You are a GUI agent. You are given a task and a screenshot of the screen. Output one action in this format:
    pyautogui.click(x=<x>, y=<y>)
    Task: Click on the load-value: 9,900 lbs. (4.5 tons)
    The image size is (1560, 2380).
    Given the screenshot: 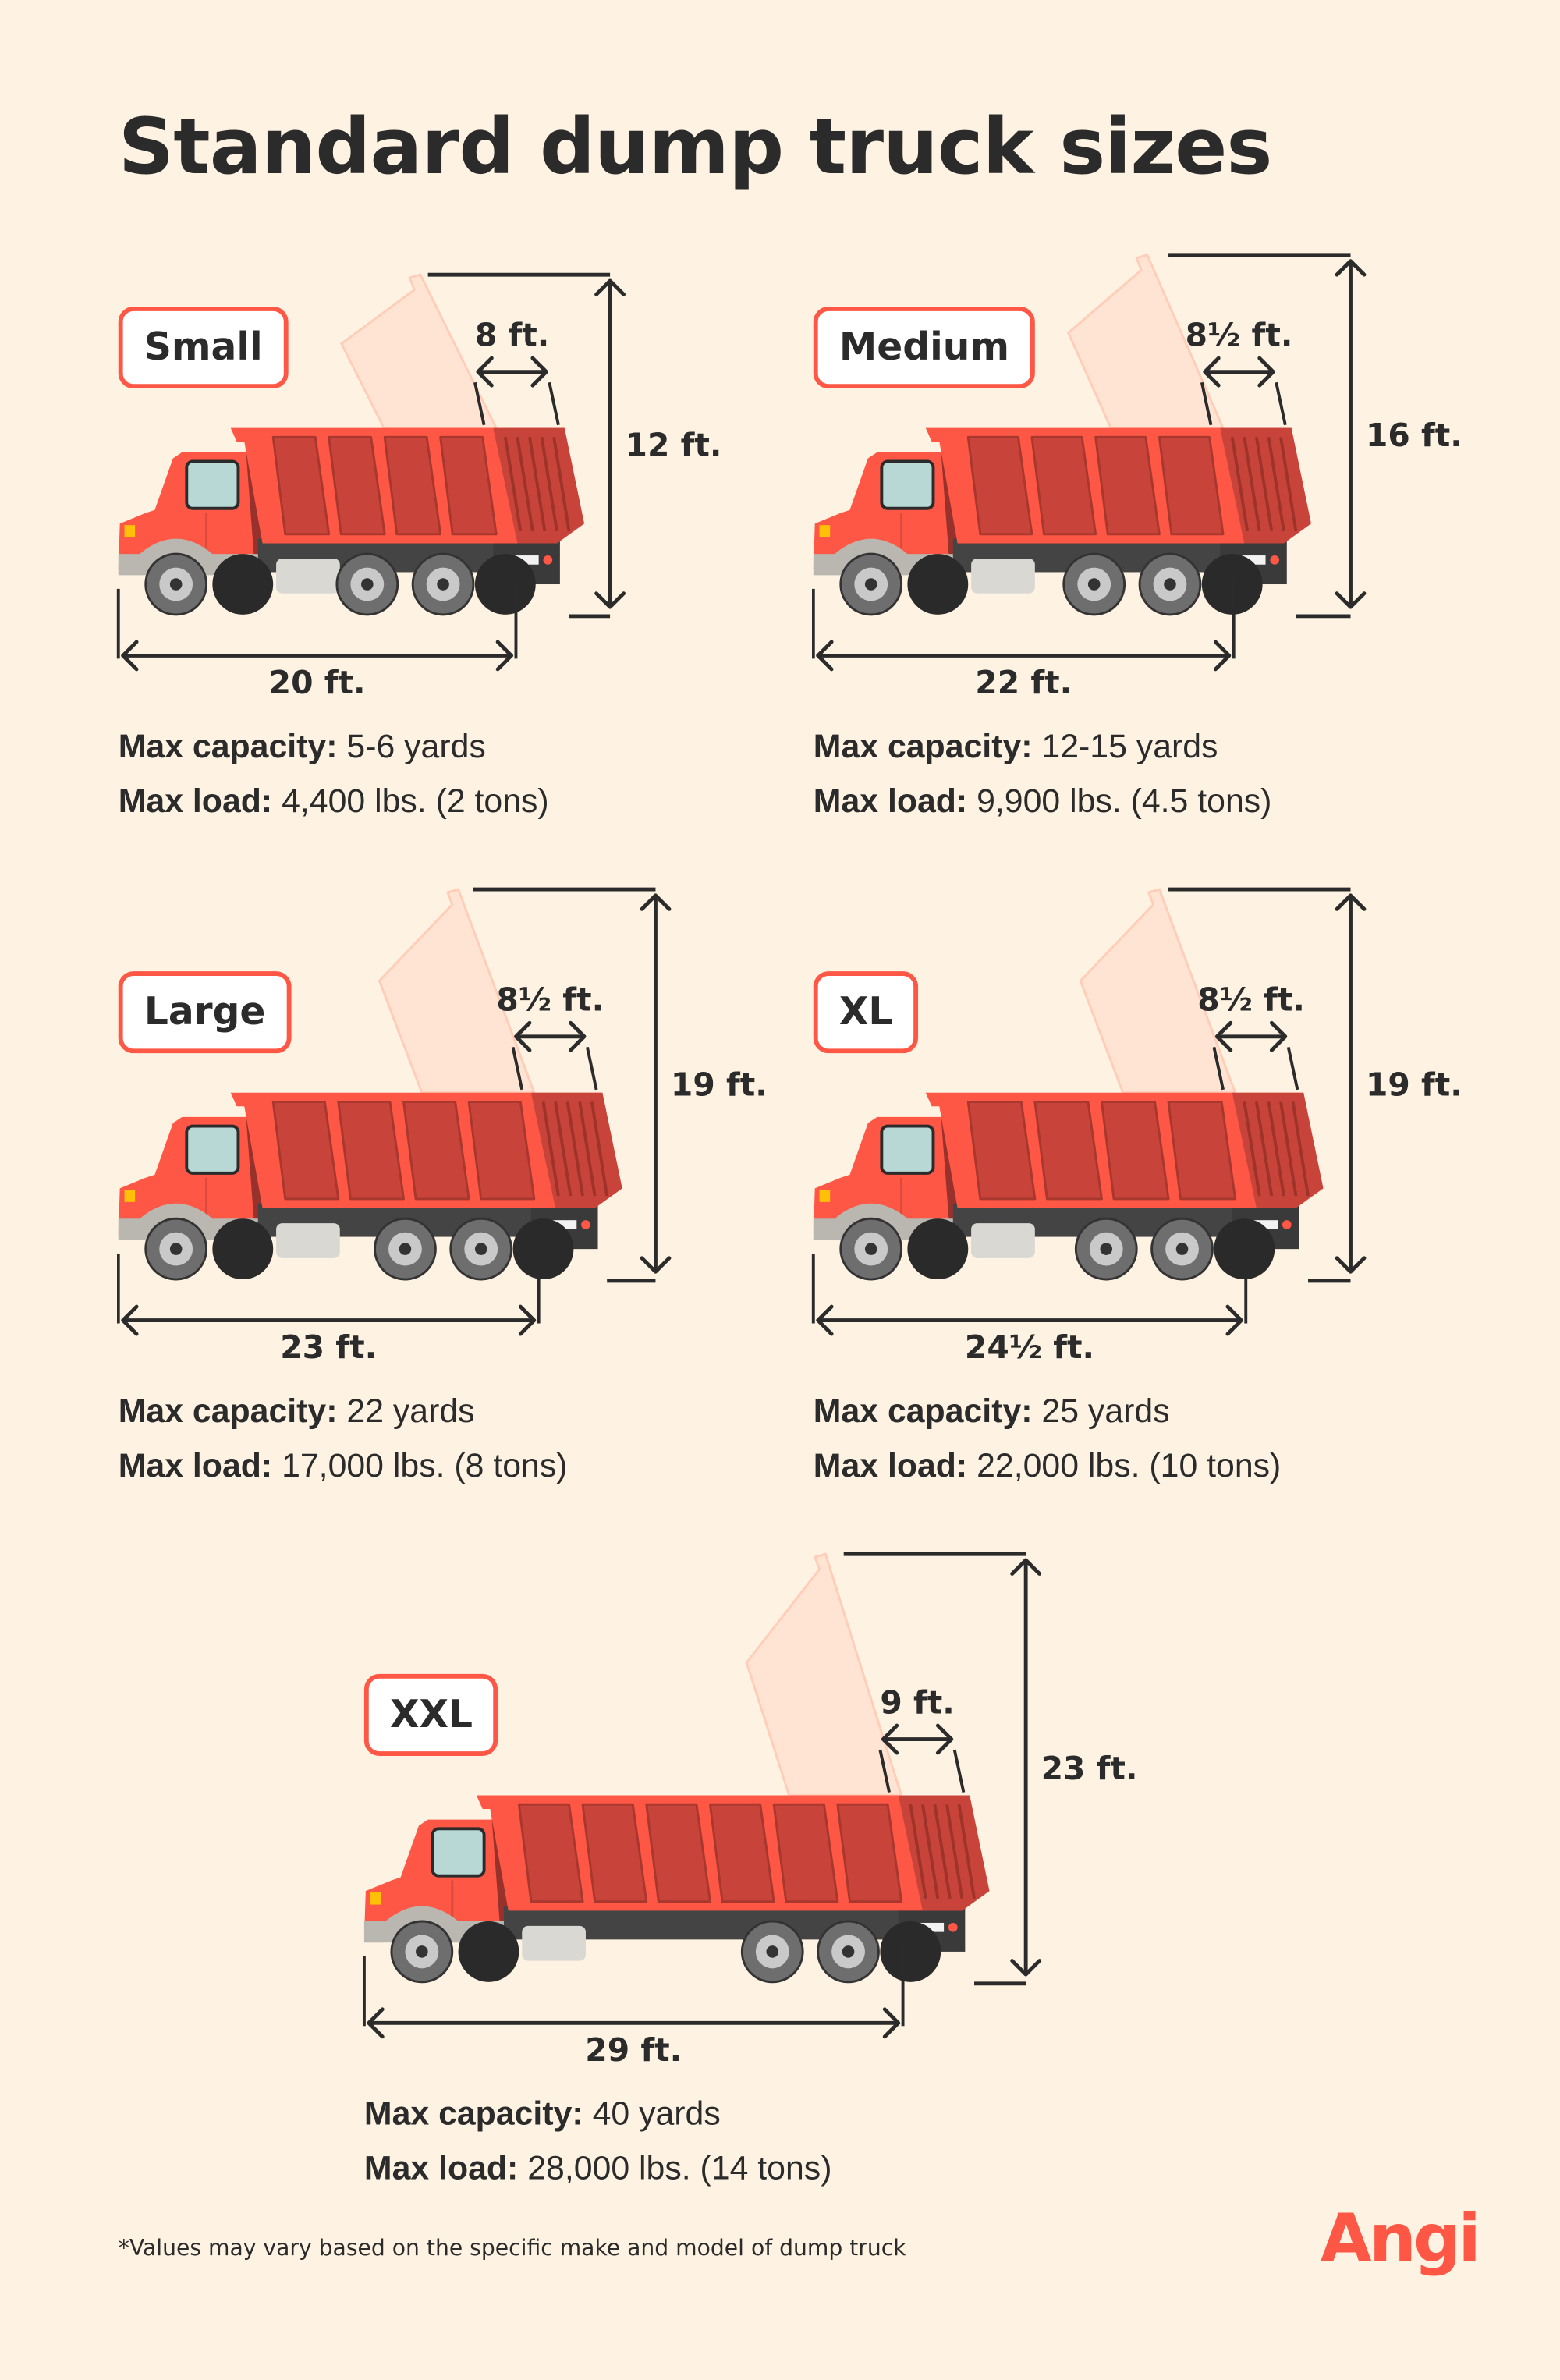 What is the action you would take?
    pyautogui.click(x=1124, y=801)
    